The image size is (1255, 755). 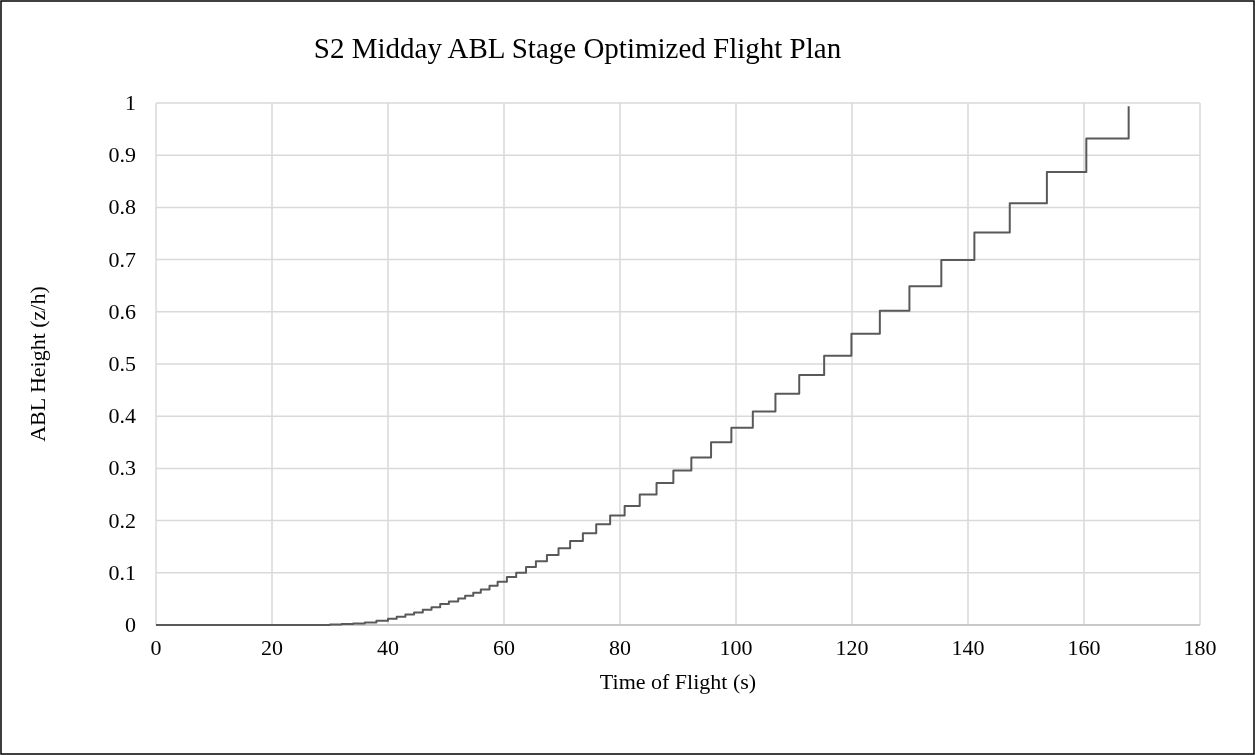 What do you see at coordinates (122, 311) in the screenshot?
I see `y-tick-label: 0.6` at bounding box center [122, 311].